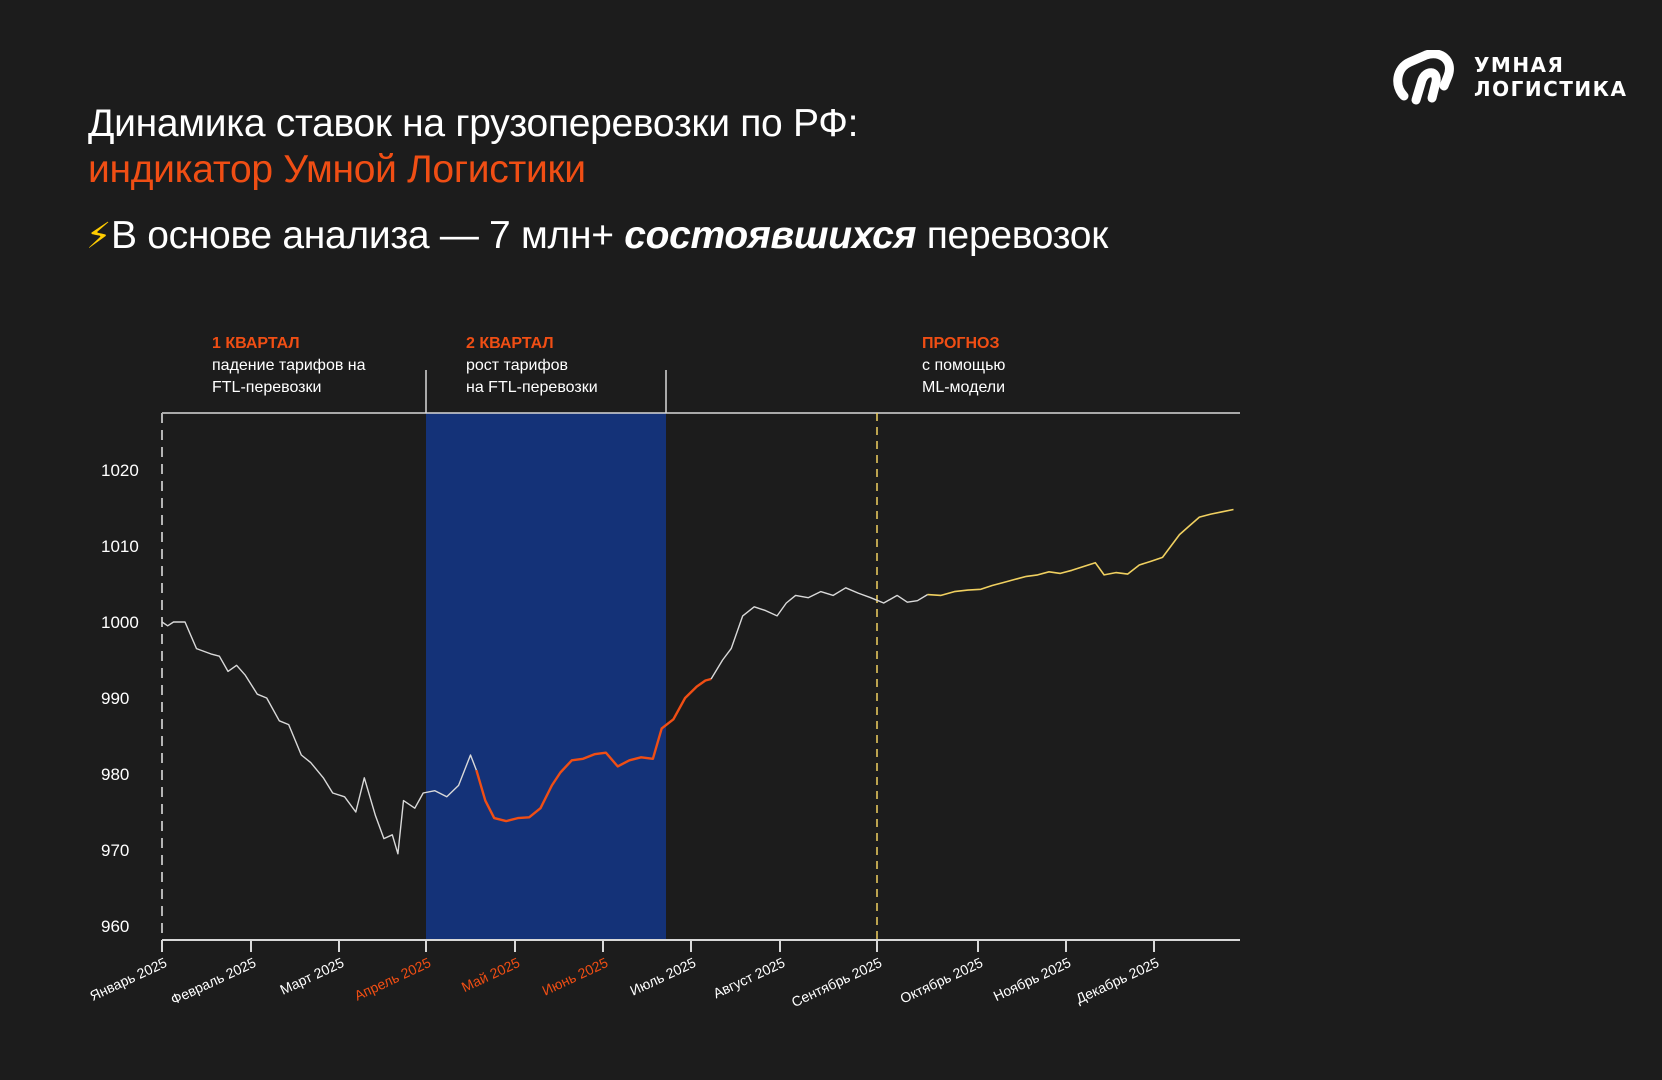 This screenshot has width=1662, height=1080. What do you see at coordinates (337, 169) in the screenshot?
I see `page-title-accent: индикатор Умной Логистики` at bounding box center [337, 169].